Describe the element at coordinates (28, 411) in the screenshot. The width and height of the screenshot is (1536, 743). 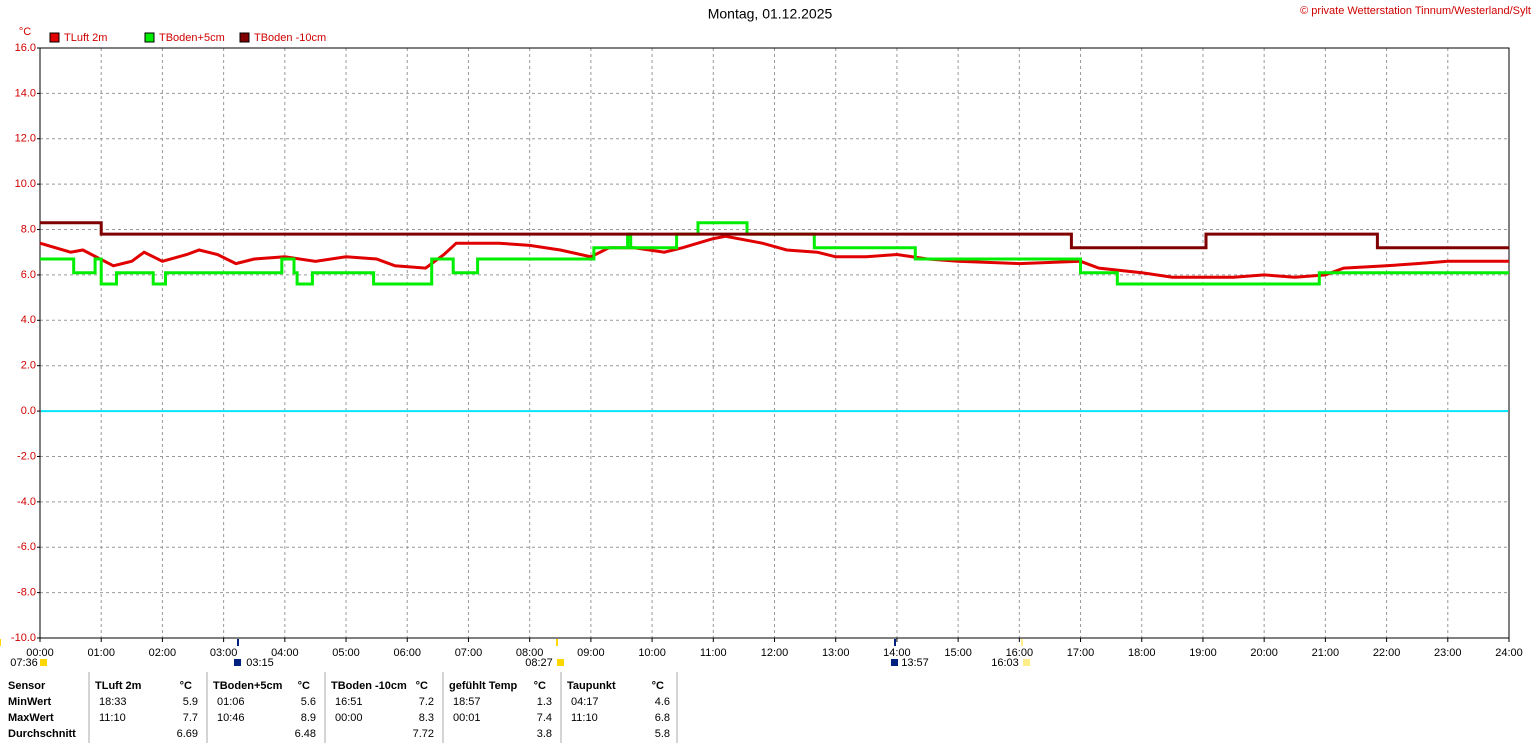
I see `y-tick-label: 0.0` at that location.